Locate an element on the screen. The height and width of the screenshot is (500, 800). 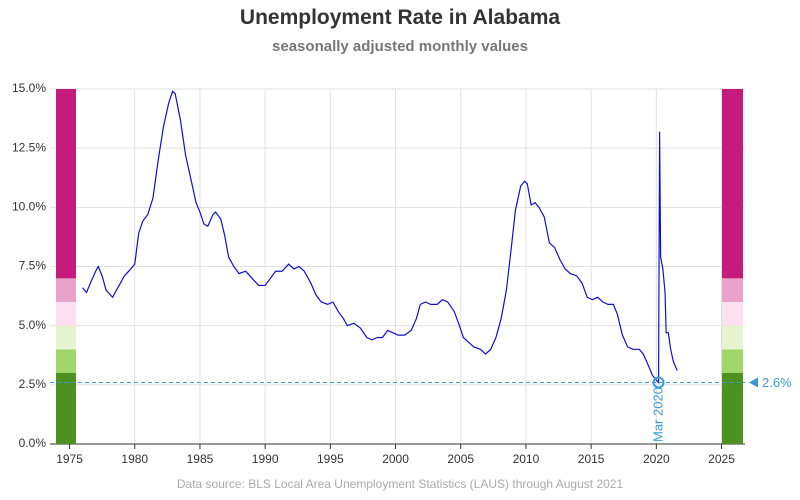
reference-arrow is located at coordinates (753, 382).